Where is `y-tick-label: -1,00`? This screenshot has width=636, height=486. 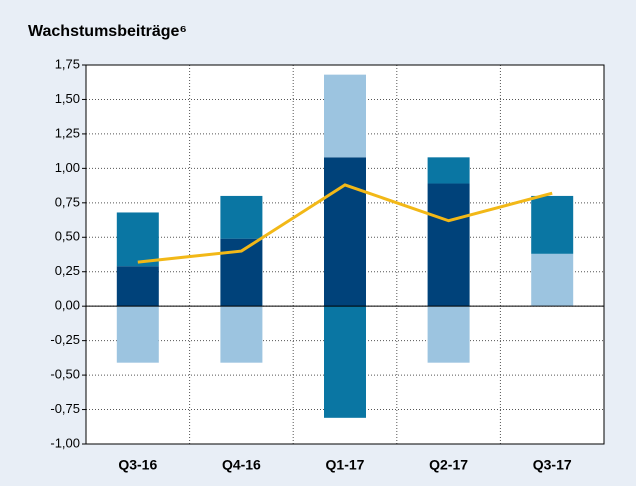 y-tick-label: -1,00 is located at coordinates (65, 442).